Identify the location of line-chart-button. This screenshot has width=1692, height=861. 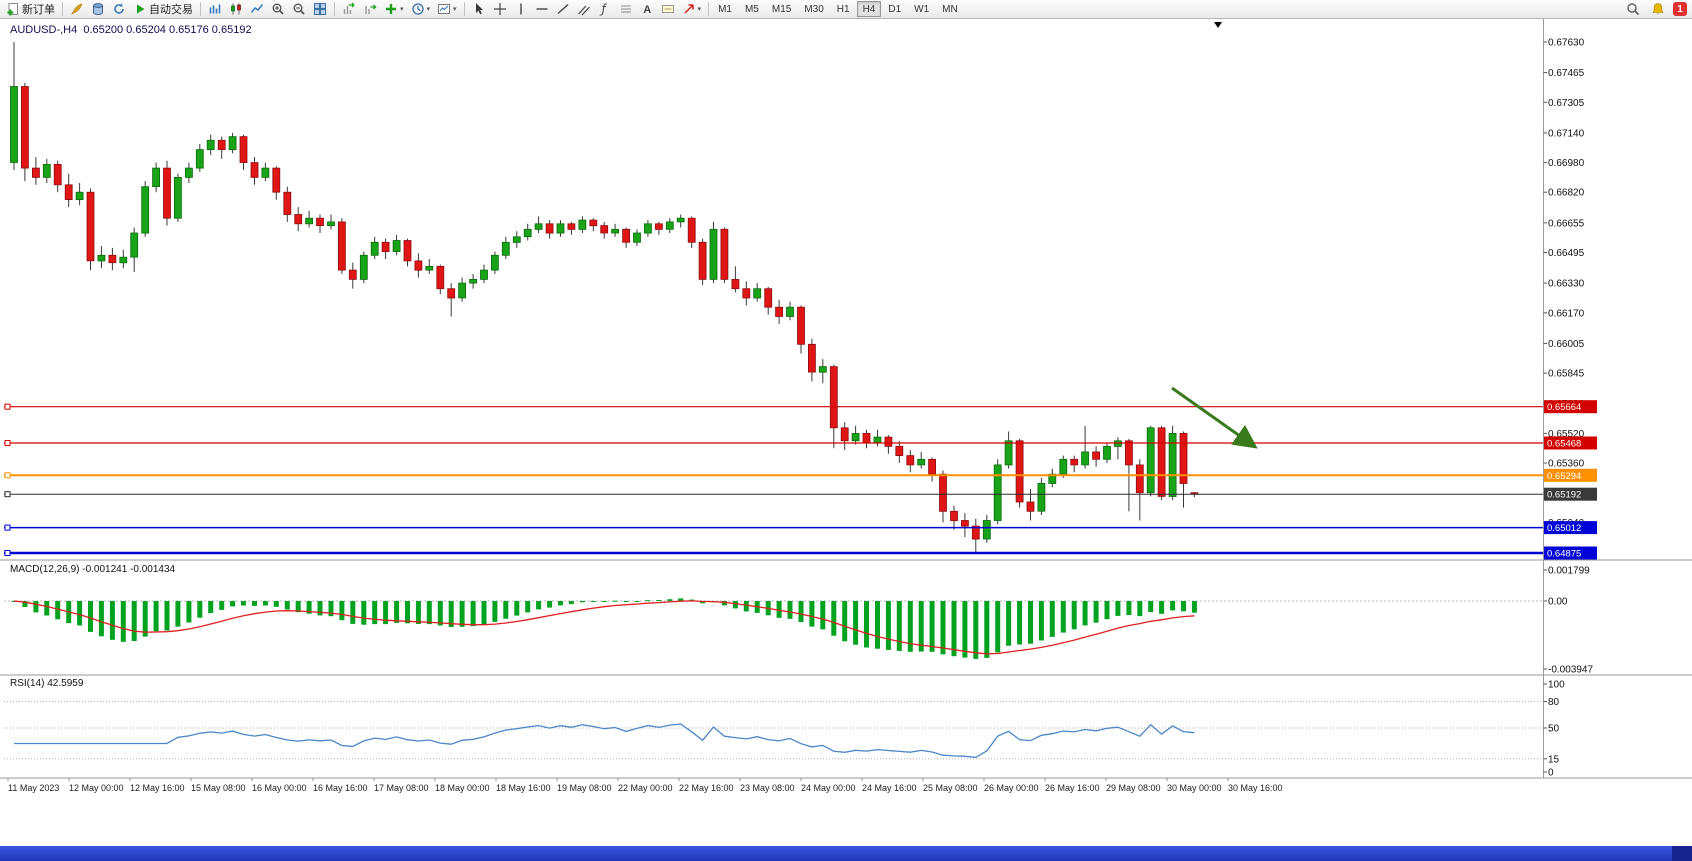
(257, 9).